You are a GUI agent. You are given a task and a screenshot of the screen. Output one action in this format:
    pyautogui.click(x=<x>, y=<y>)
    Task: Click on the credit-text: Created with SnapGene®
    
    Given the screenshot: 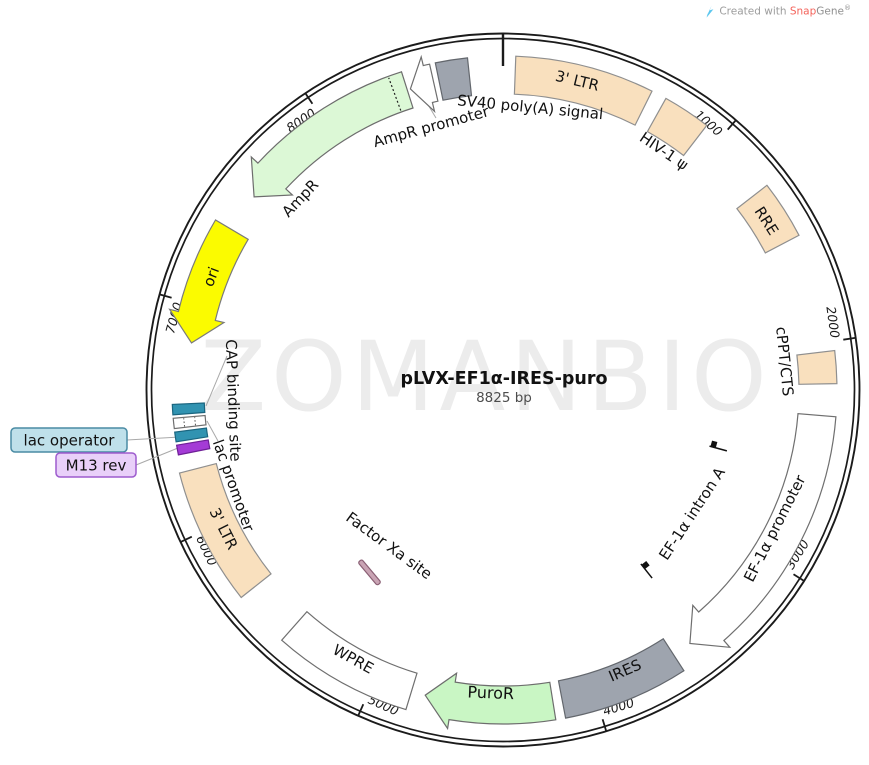 What is the action you would take?
    pyautogui.click(x=785, y=11)
    